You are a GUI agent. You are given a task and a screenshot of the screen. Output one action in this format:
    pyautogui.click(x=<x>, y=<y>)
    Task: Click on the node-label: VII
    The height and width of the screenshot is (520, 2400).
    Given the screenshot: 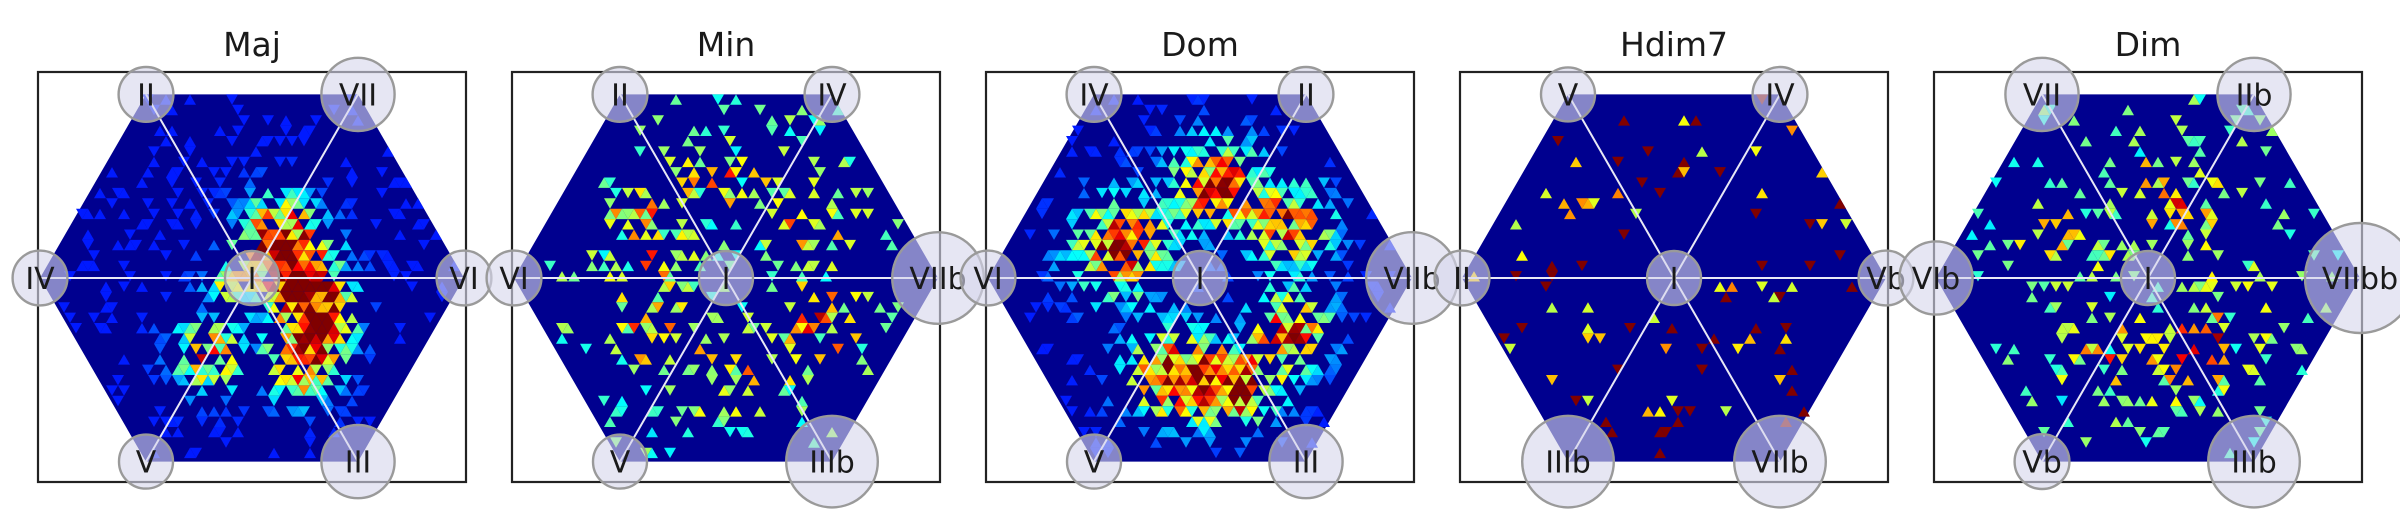 What is the action you would take?
    pyautogui.click(x=2042, y=95)
    